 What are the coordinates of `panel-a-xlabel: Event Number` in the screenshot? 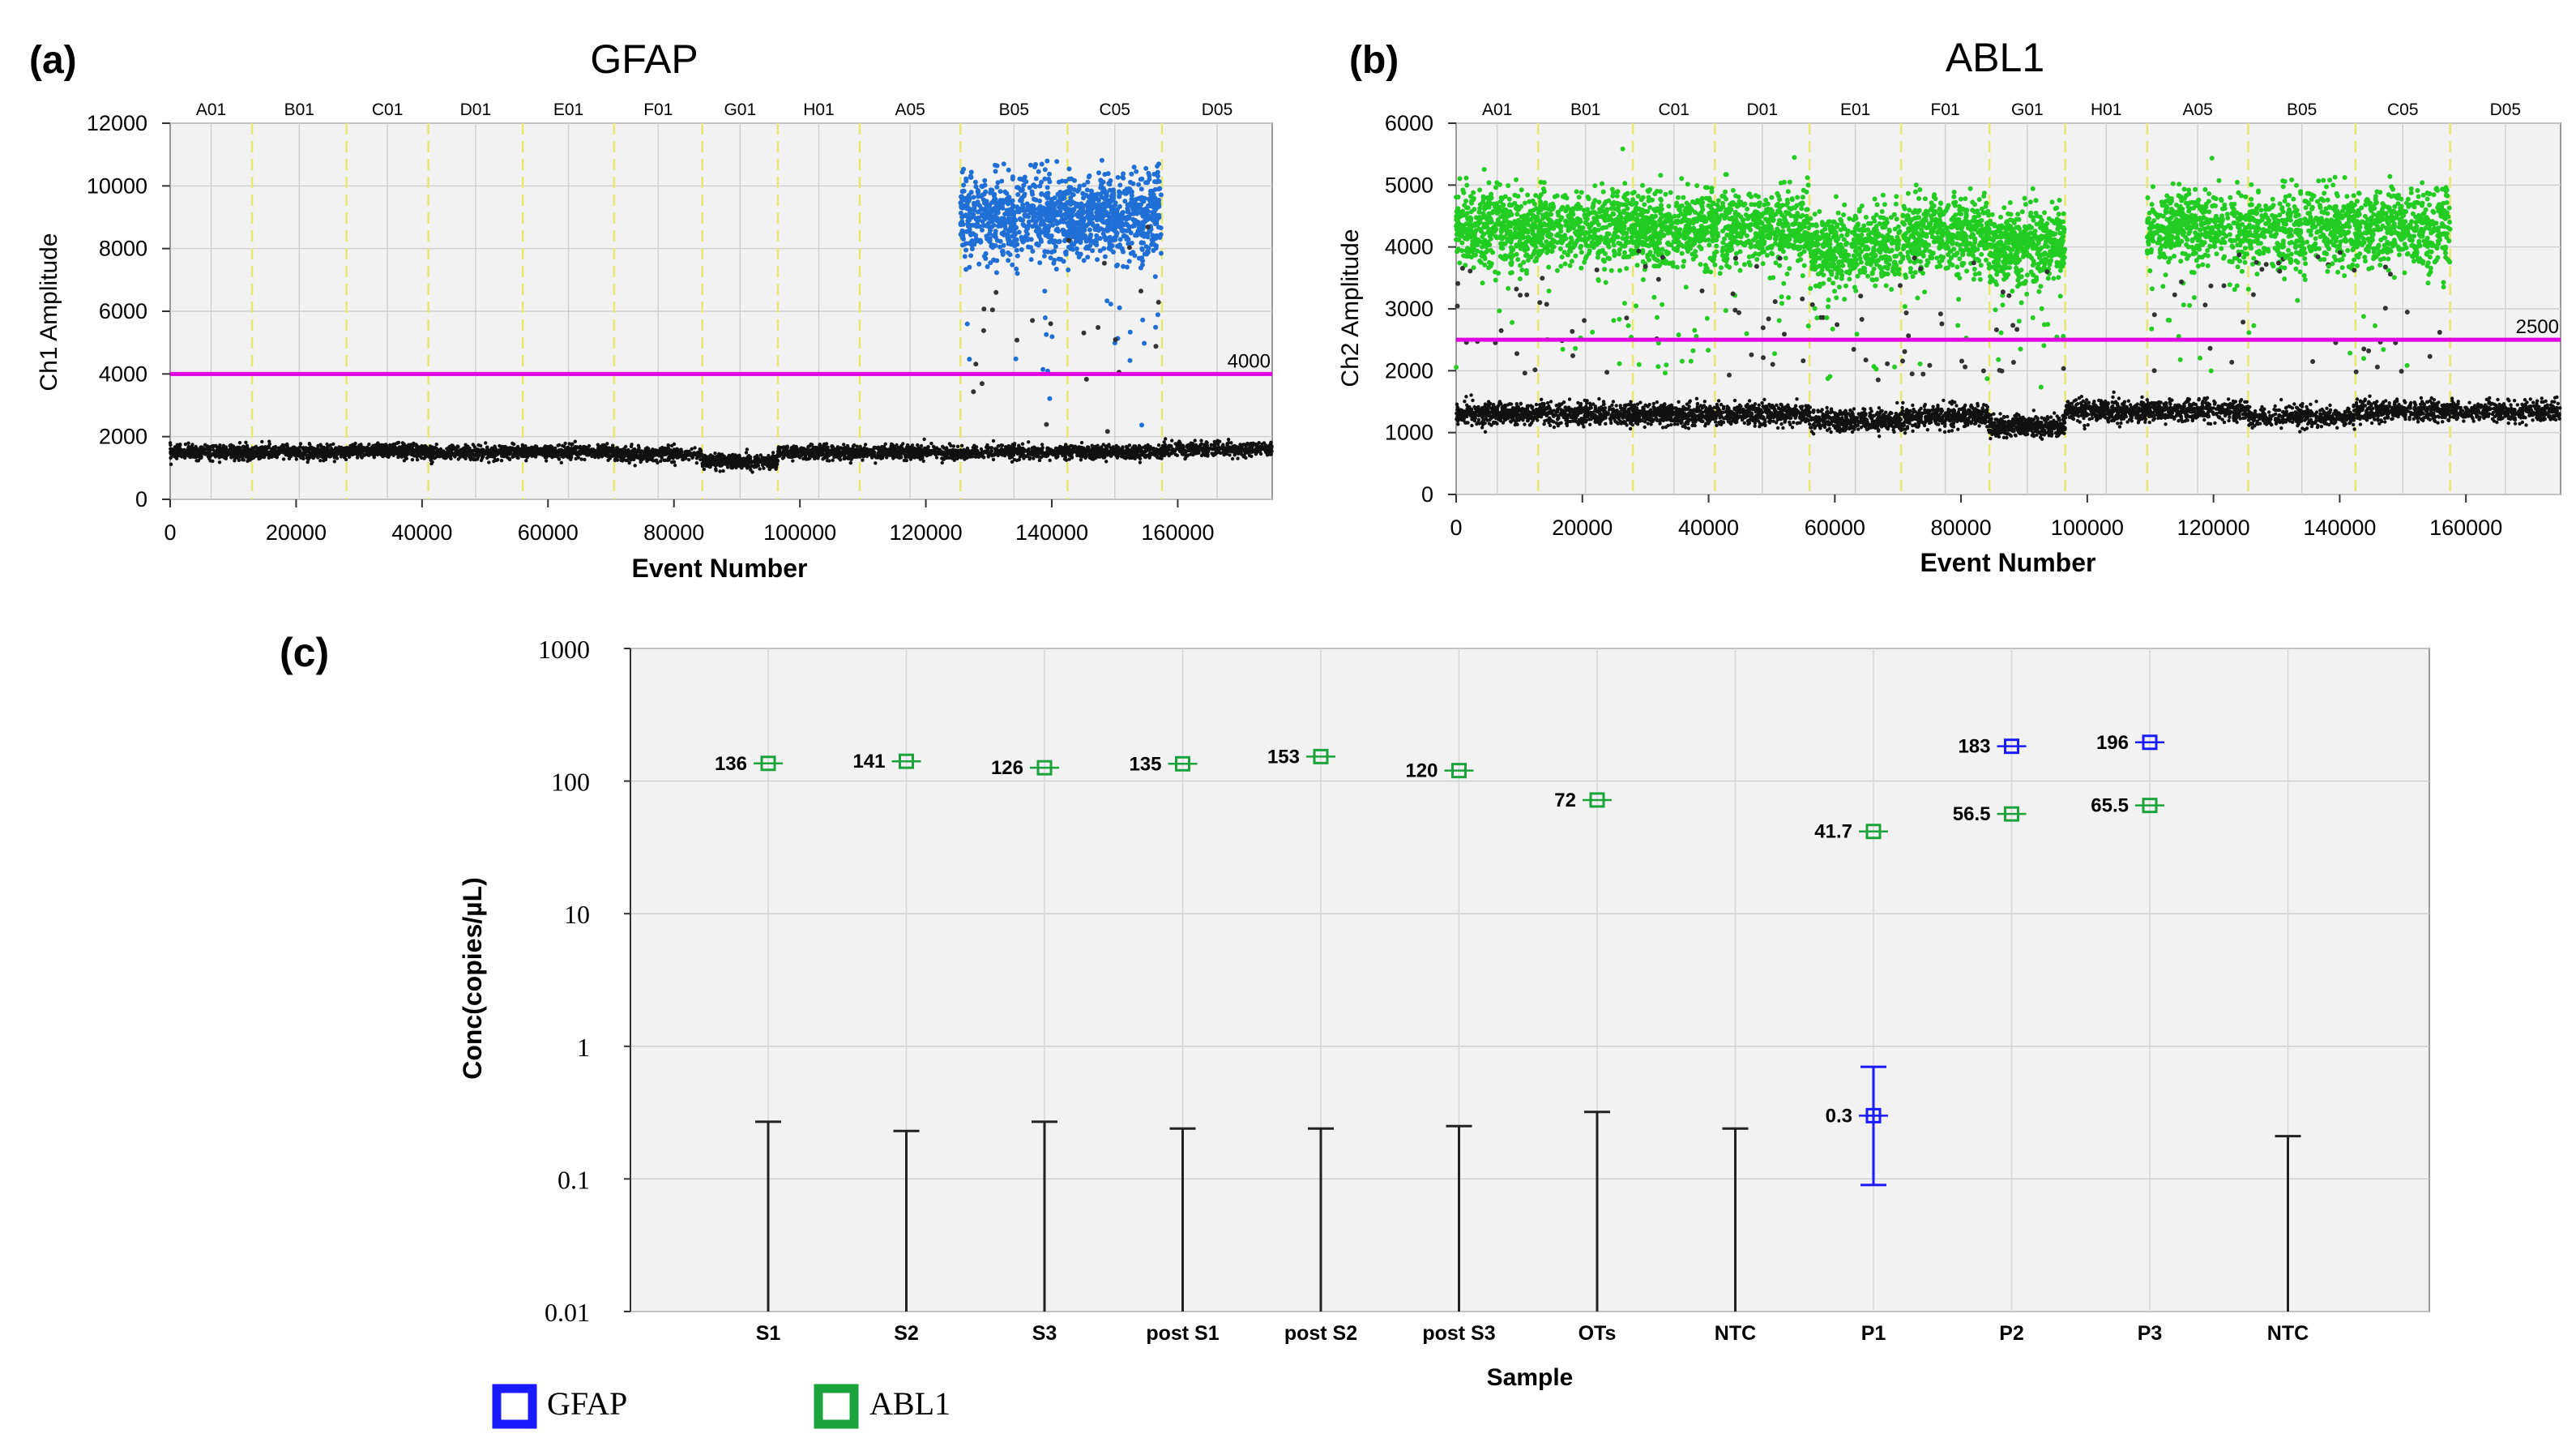 It's located at (720, 568).